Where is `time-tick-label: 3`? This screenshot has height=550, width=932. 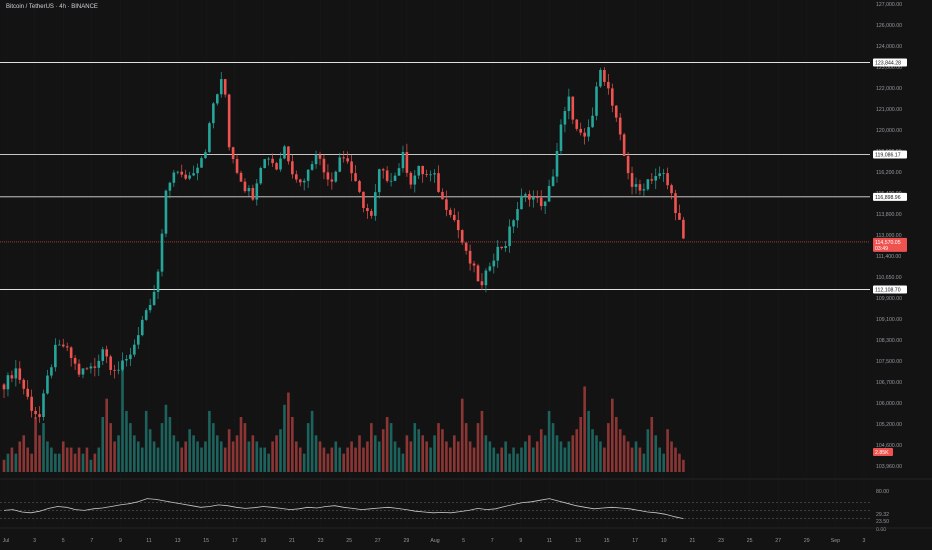
time-tick-label: 3 is located at coordinates (864, 541).